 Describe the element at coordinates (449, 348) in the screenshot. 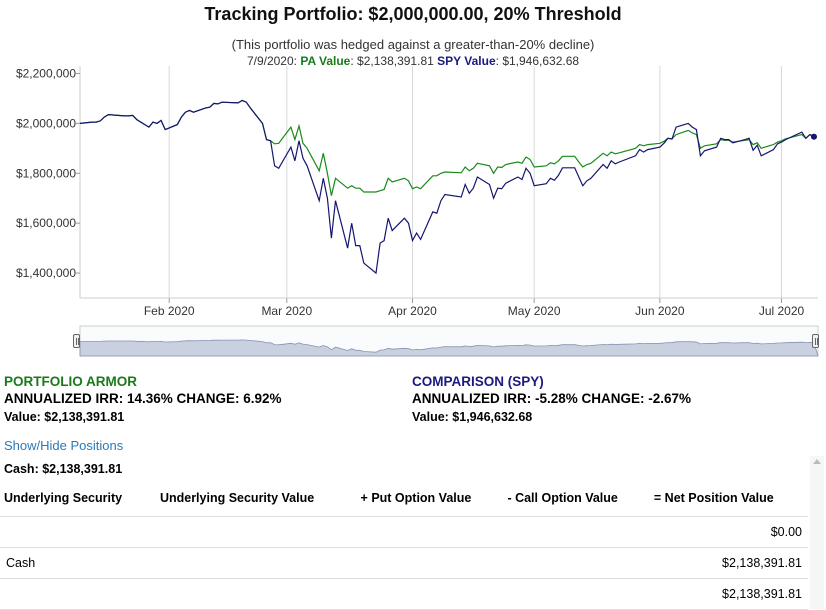

I see `navigator-area` at that location.